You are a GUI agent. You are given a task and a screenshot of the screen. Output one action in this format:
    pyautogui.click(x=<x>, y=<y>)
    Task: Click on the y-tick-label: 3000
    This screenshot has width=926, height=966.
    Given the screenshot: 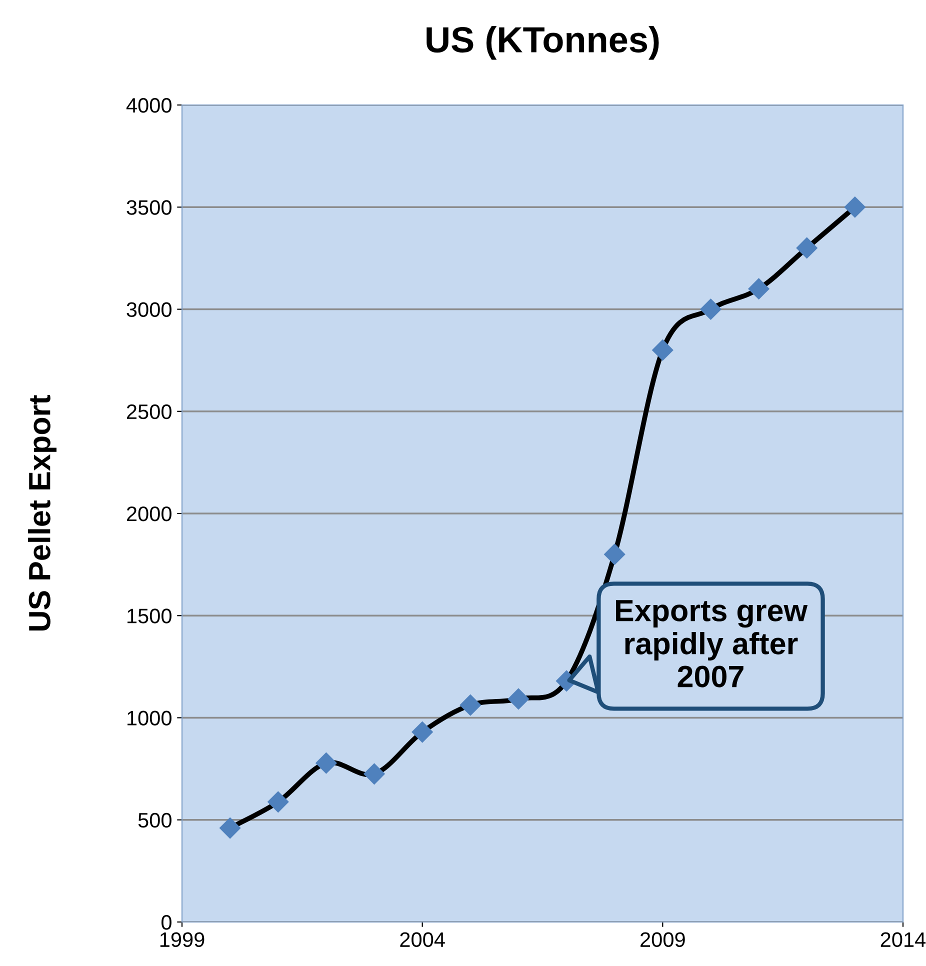 What is the action you would take?
    pyautogui.click(x=149, y=310)
    